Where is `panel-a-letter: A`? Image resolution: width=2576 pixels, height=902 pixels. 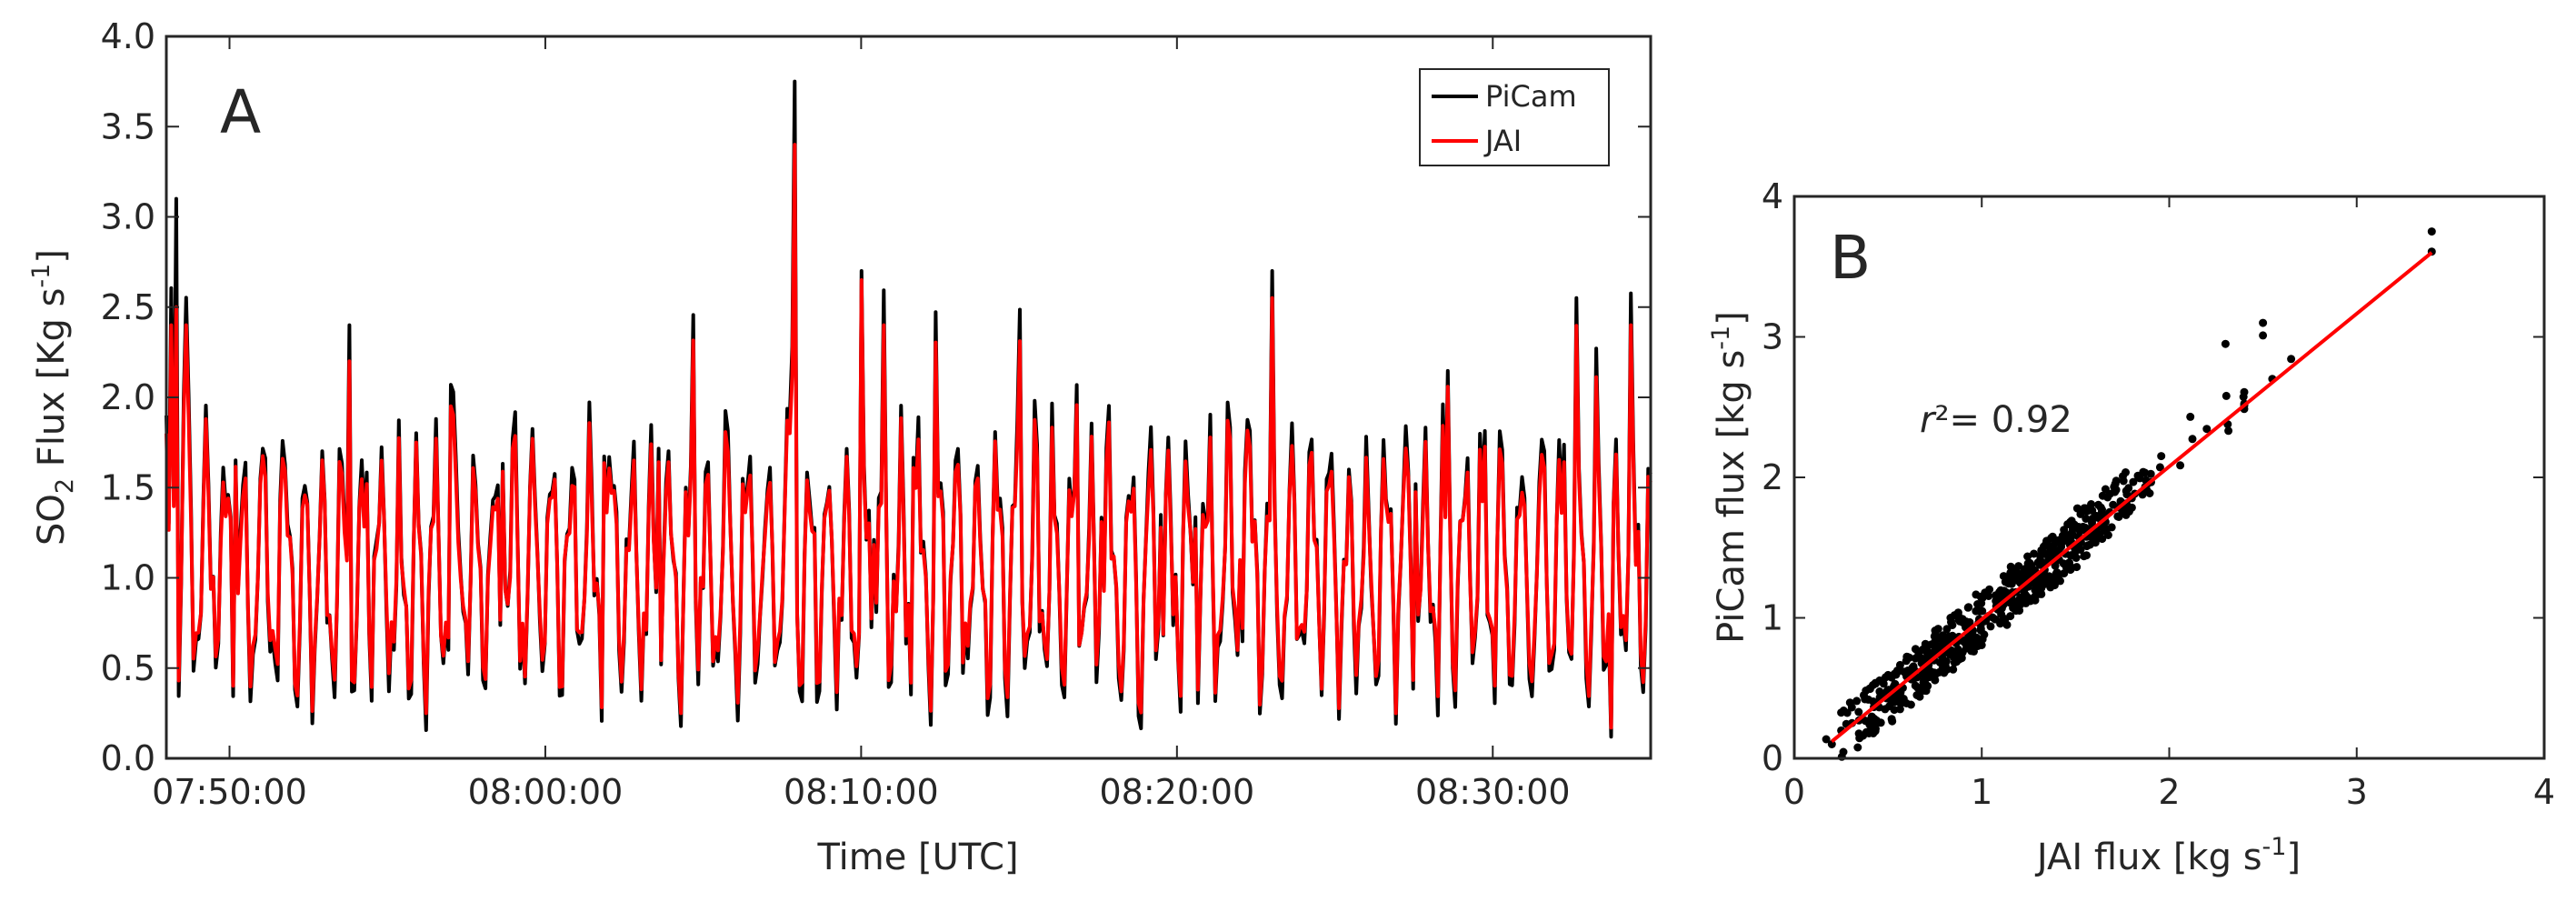 panel-a-letter: A is located at coordinates (241, 112).